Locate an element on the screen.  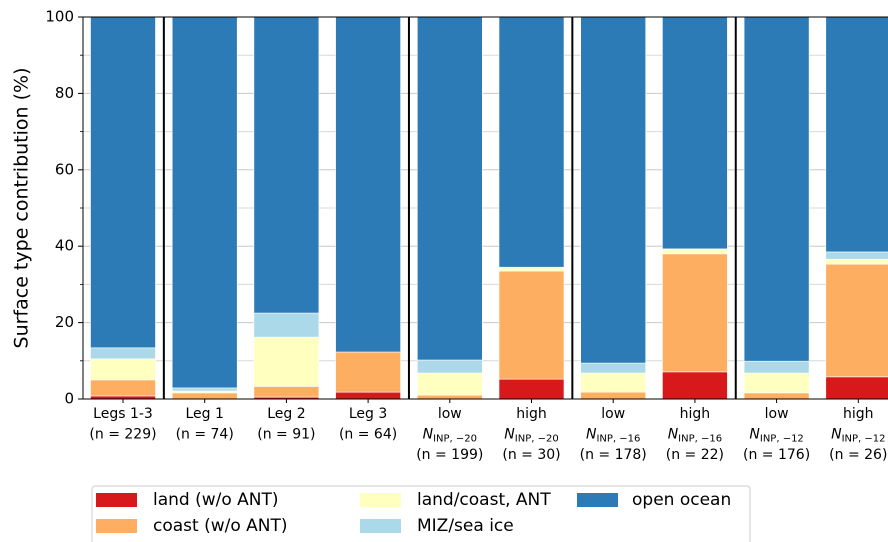
x-tick-label: Leg 2 is located at coordinates (286, 414).